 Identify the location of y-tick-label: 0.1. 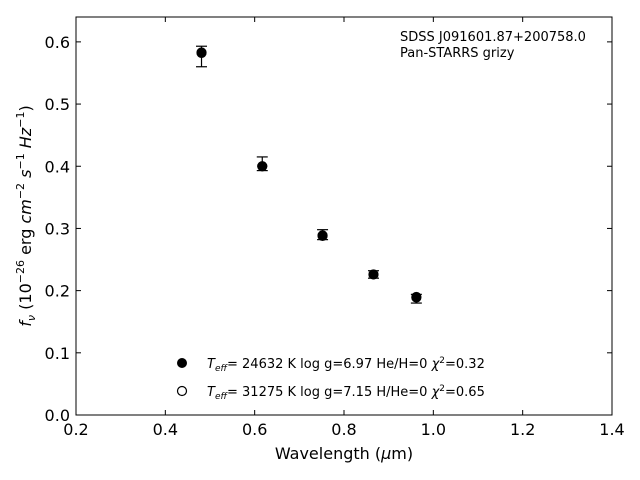
(57, 353).